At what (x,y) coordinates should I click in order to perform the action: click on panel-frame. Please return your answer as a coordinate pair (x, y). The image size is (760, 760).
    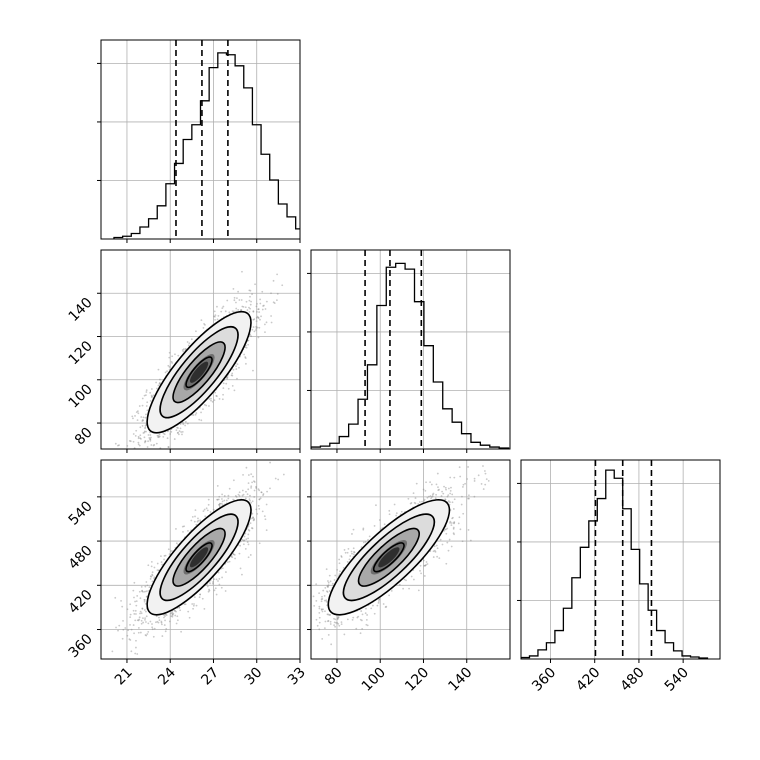
    Looking at the image, I should click on (200, 349).